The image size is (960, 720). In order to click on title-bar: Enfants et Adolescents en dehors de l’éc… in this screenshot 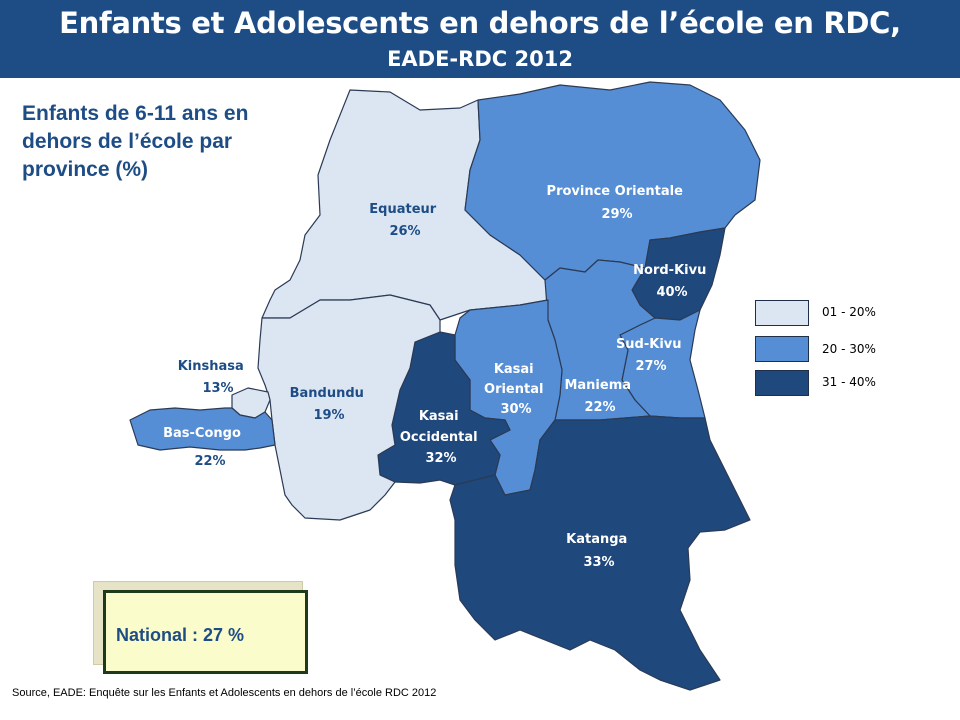, I will do `click(480, 39)`.